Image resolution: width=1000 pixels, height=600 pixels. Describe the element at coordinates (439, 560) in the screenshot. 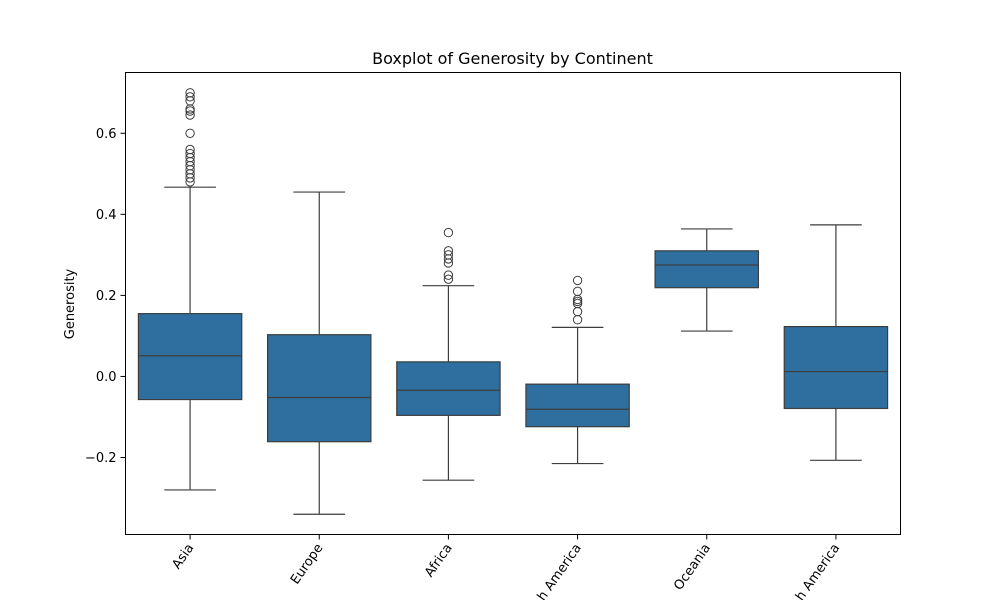

I see `x-tick-label: Africa` at that location.